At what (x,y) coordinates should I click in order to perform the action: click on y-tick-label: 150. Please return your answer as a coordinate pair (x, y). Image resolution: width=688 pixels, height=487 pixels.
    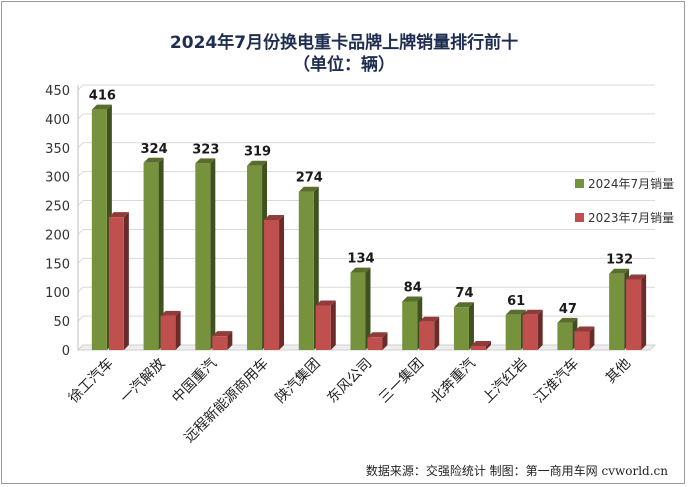
    Looking at the image, I should click on (57, 264).